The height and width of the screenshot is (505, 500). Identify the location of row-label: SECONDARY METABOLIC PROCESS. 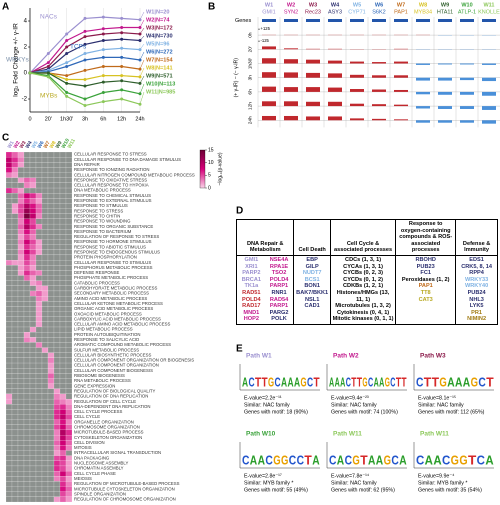
(111, 293).